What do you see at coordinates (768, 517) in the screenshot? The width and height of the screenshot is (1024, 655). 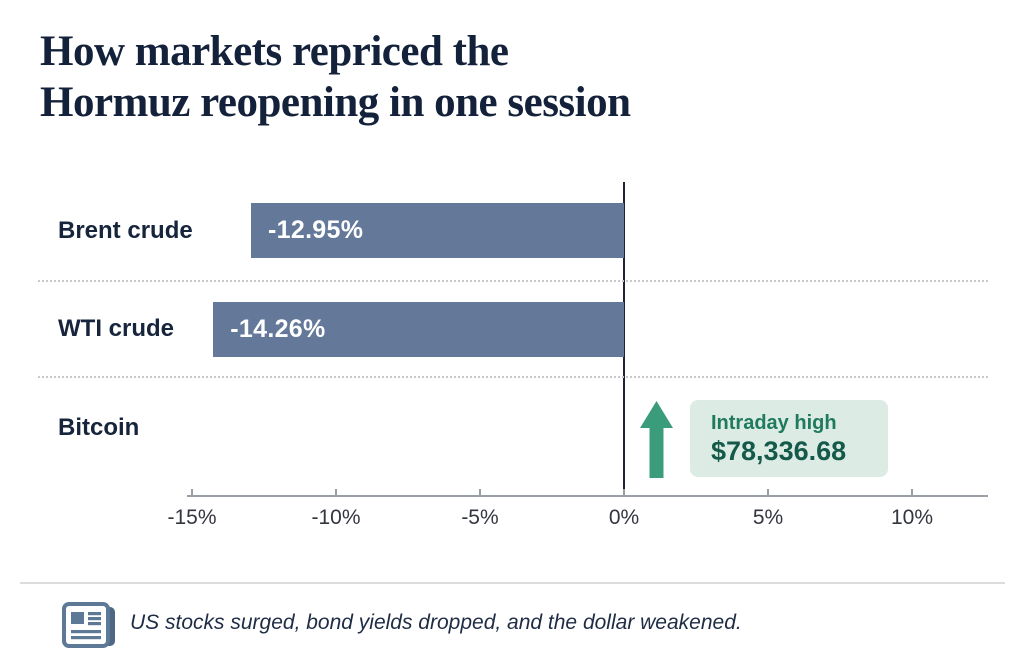 I see `axis-tick-label: 5%` at bounding box center [768, 517].